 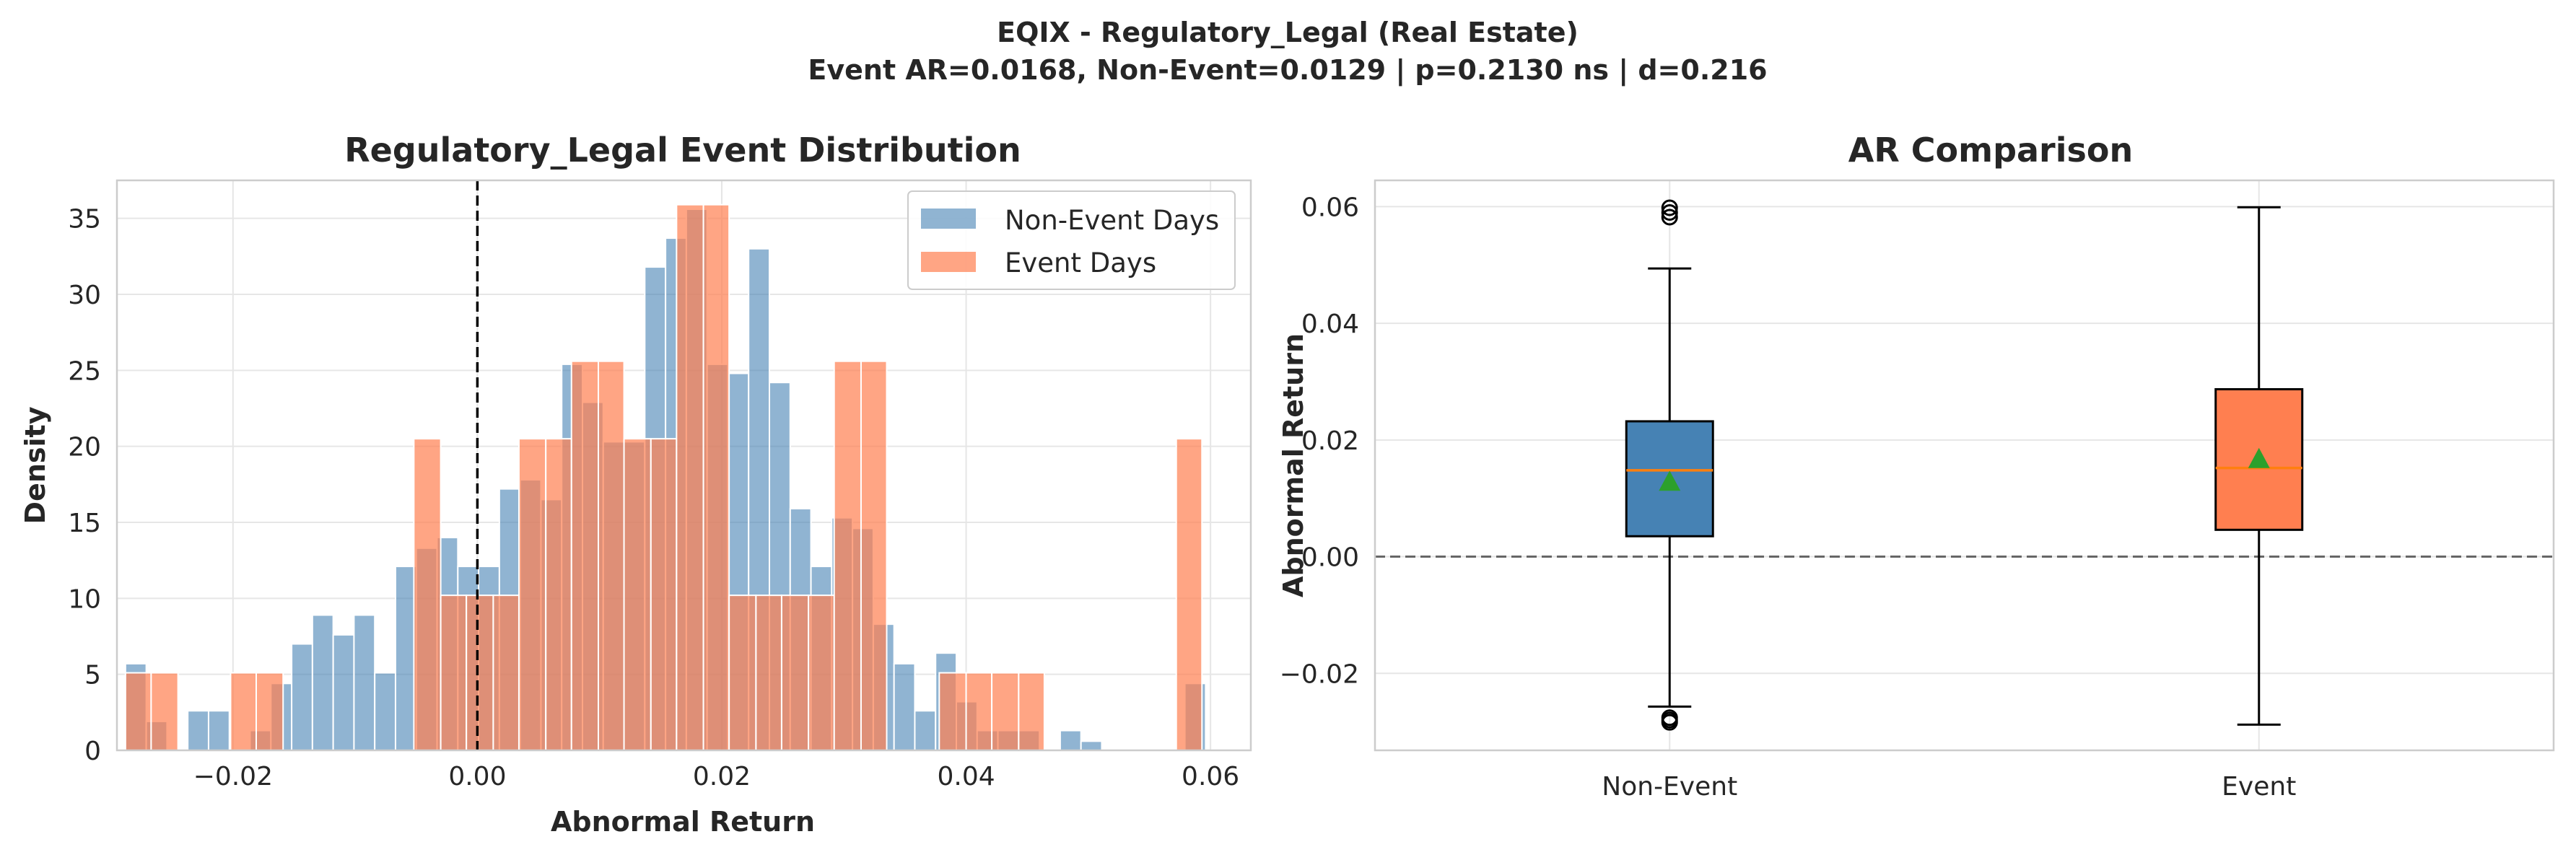 I want to click on box-event, so click(x=2259, y=466).